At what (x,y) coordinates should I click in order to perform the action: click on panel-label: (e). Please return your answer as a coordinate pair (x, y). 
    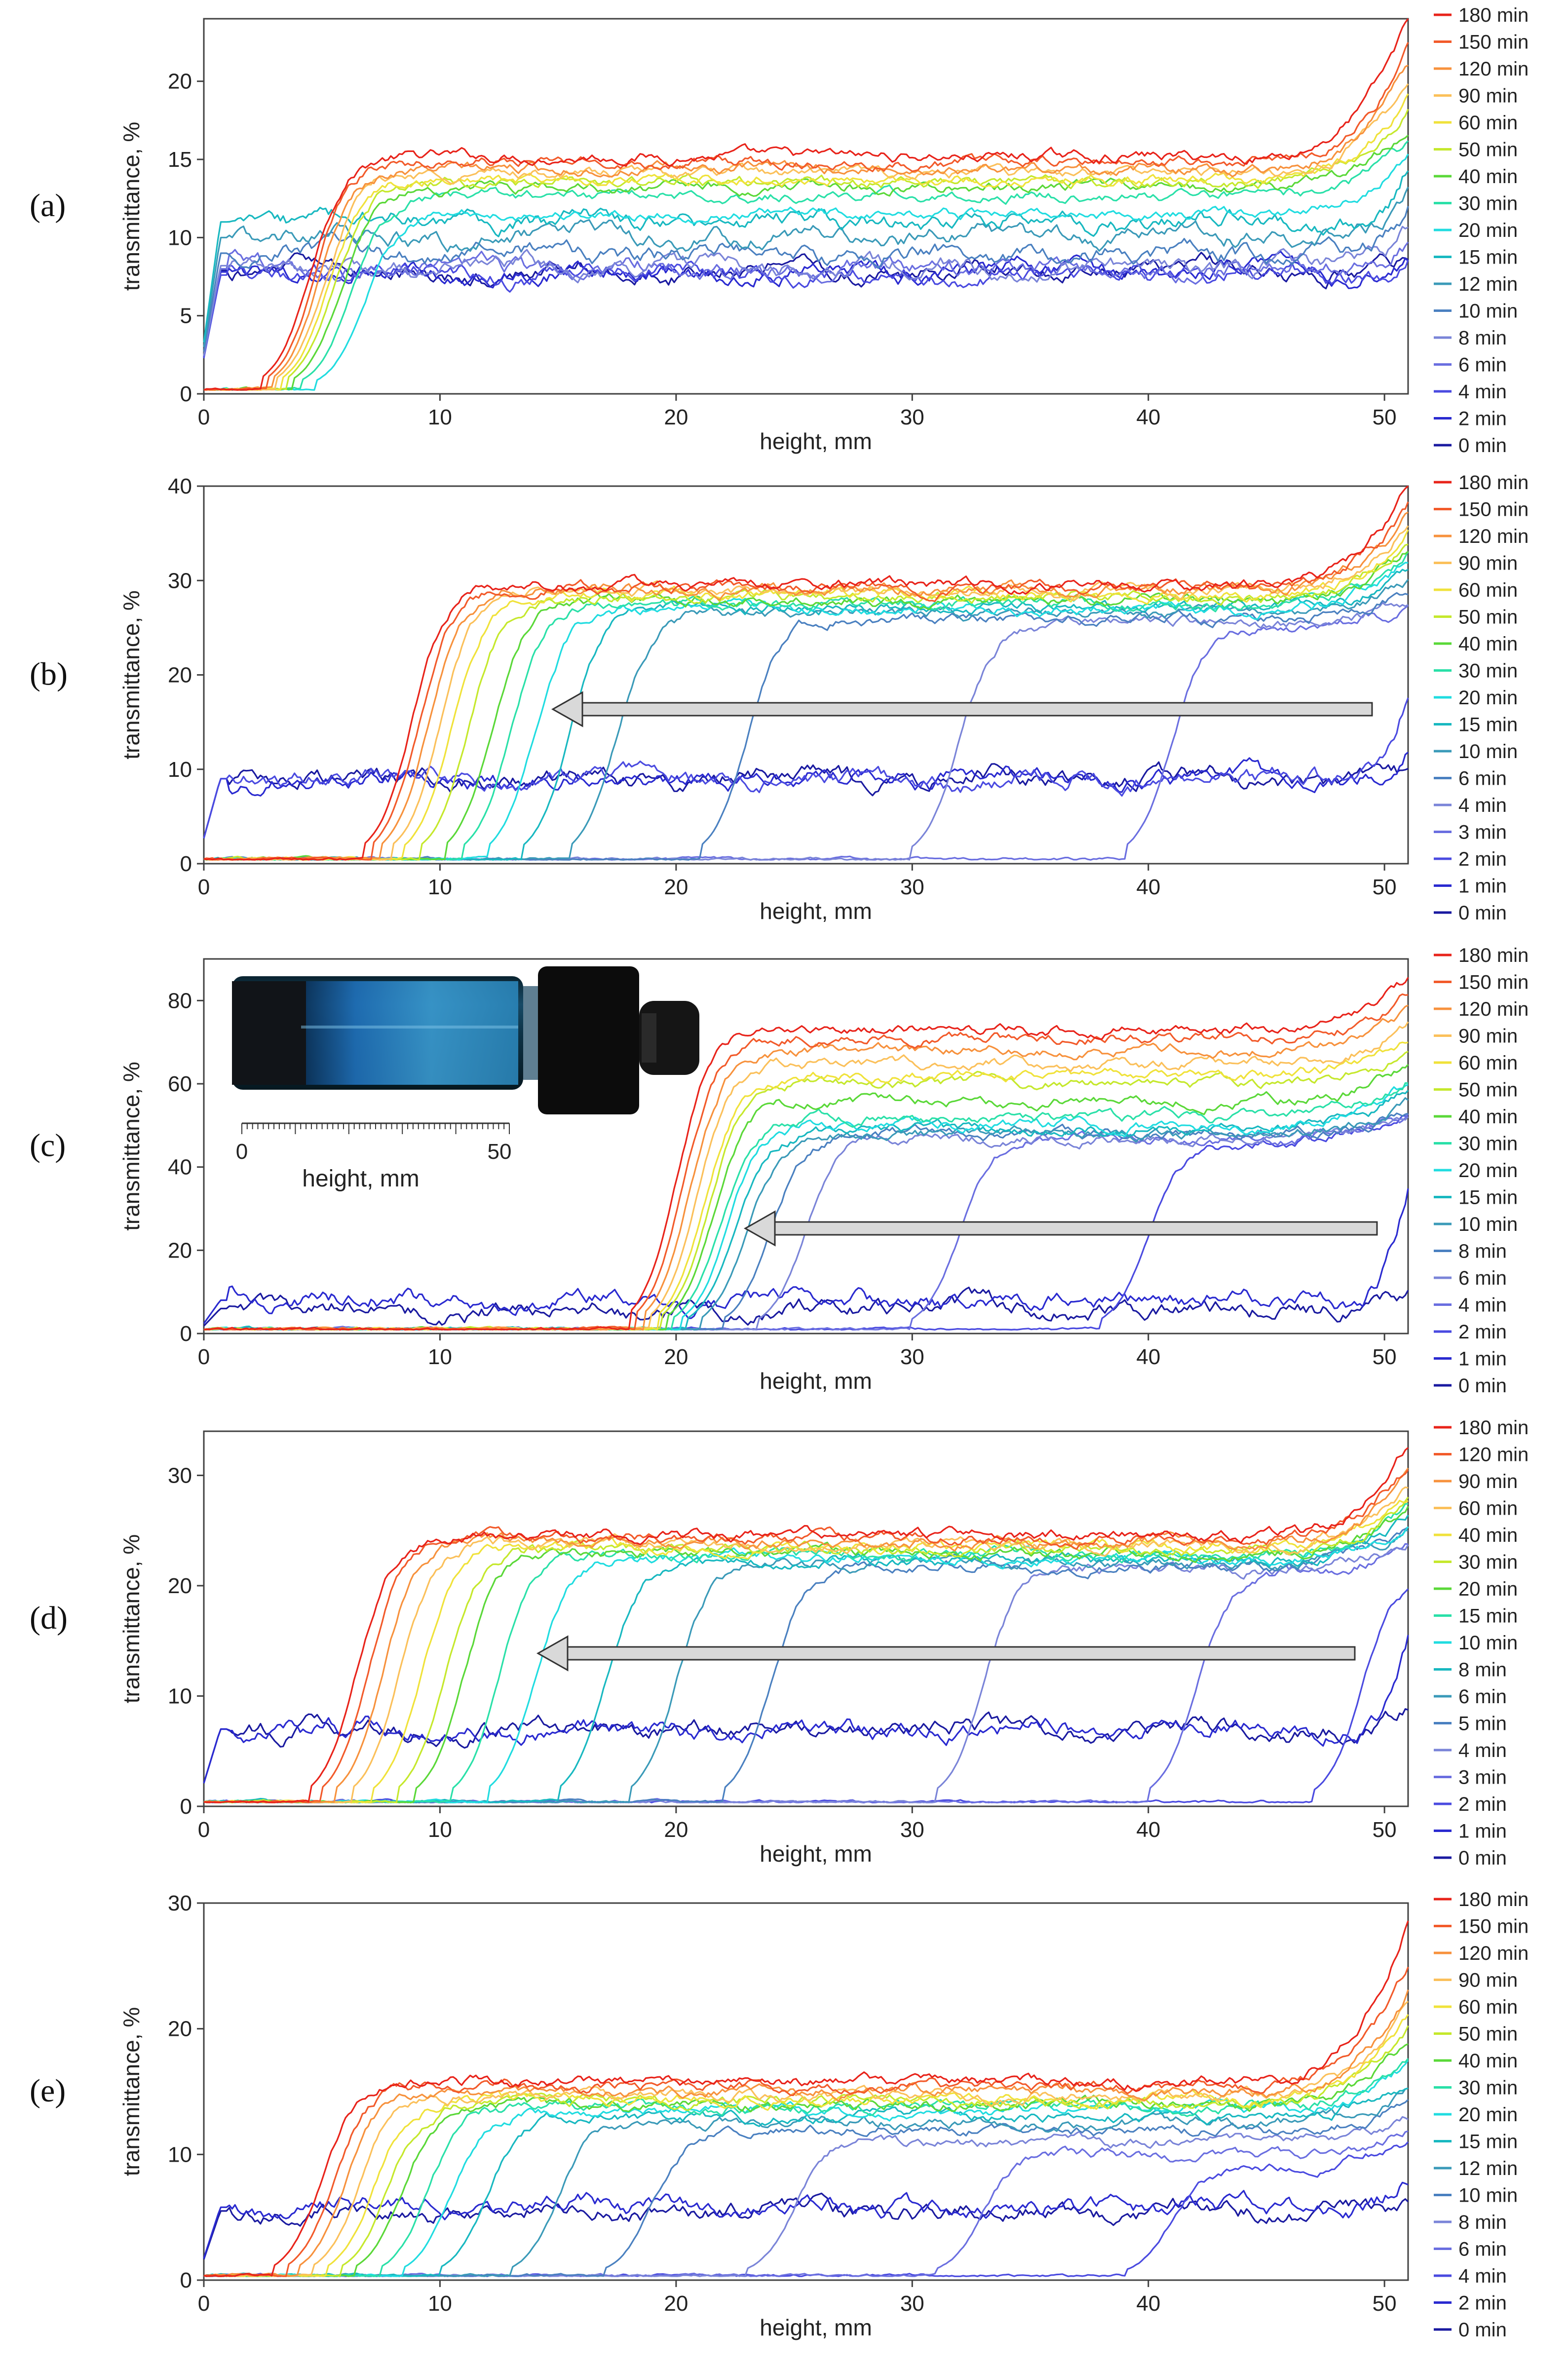
    Looking at the image, I should click on (48, 2091).